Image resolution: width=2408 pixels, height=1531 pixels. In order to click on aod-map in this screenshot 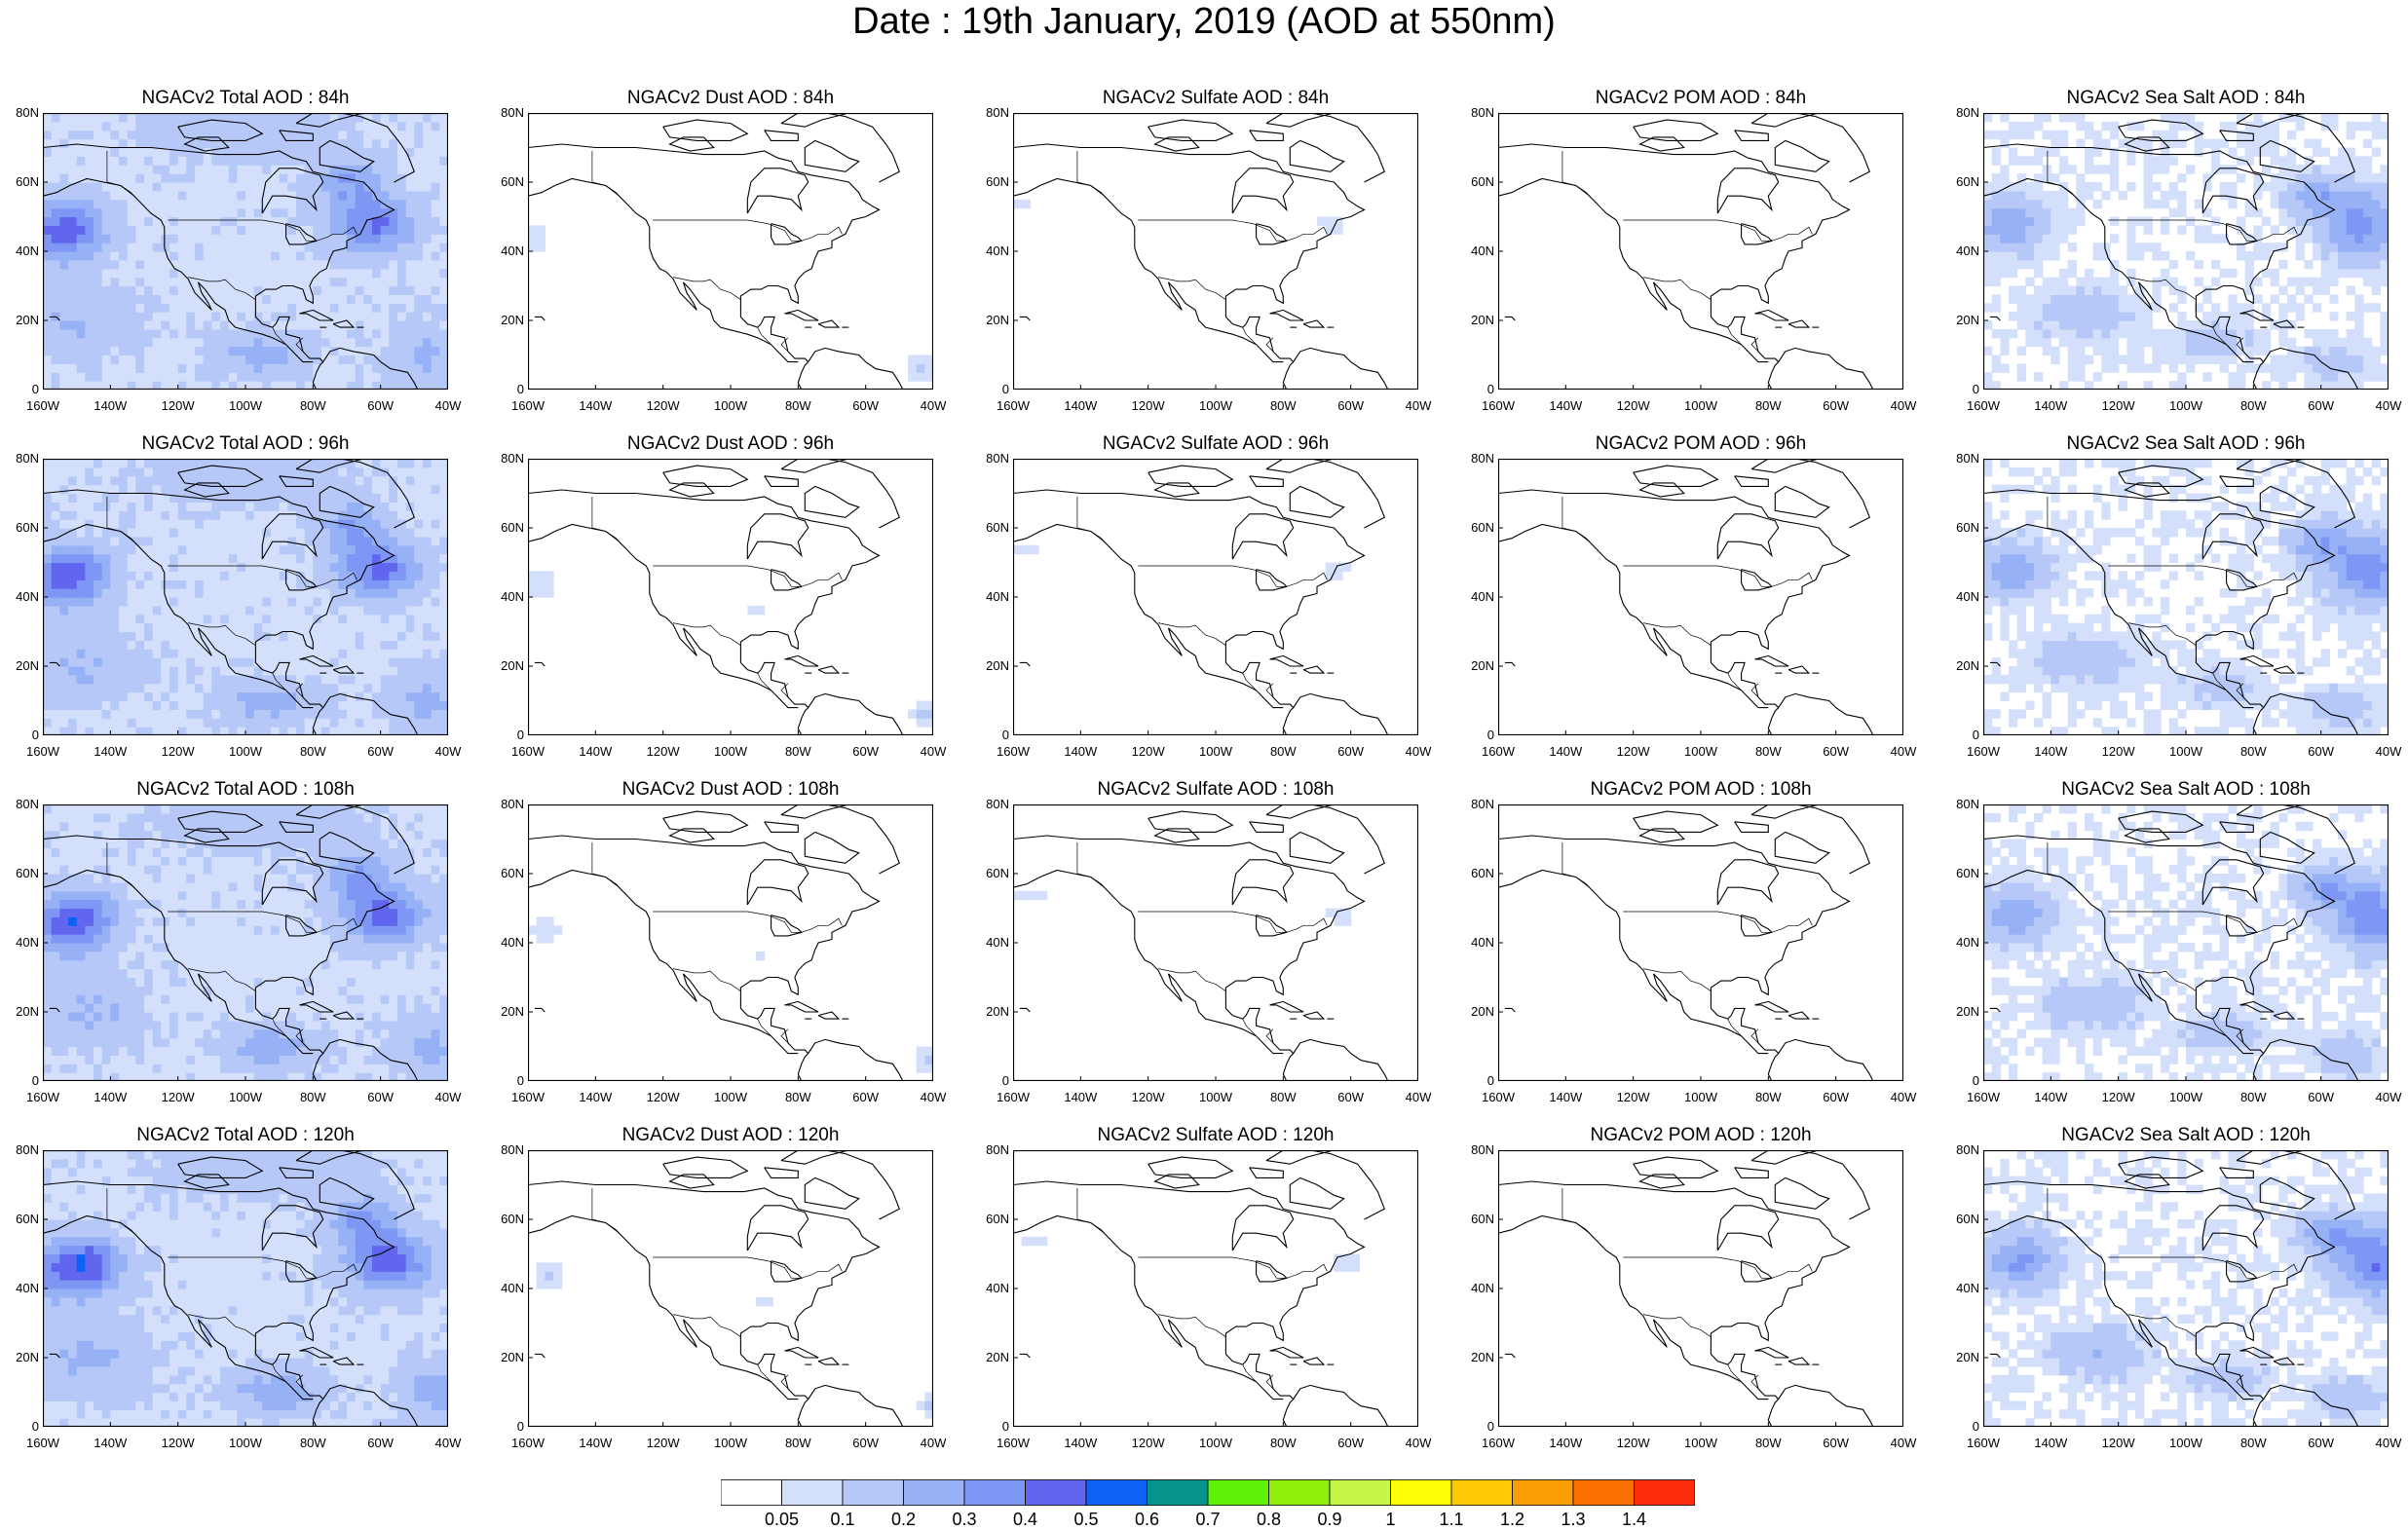, I will do `click(1215, 597)`.